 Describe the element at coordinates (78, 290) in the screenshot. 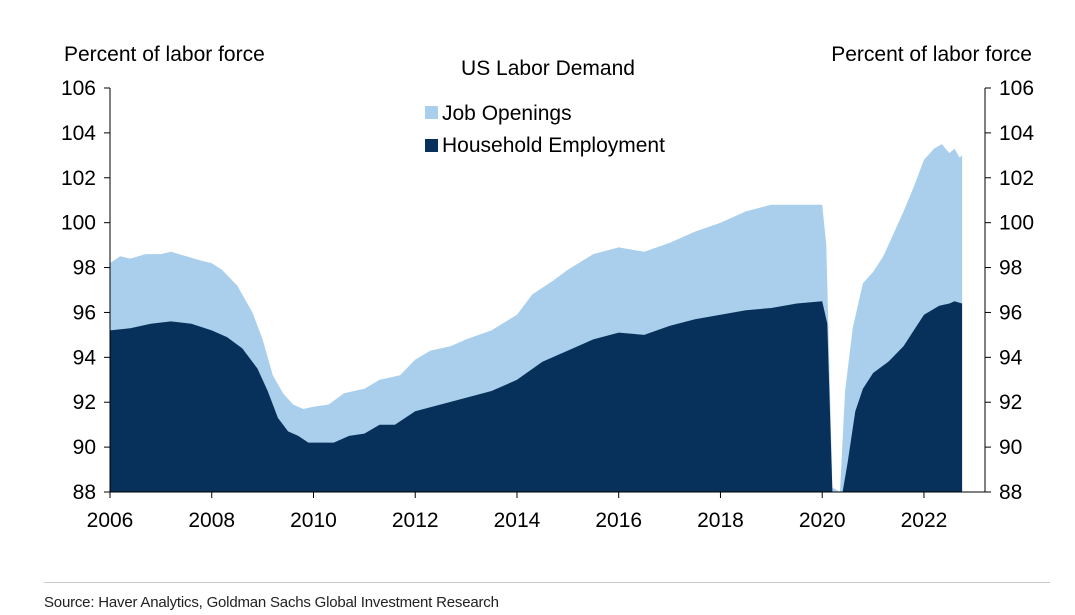

I see `left-y-tick-labels: 88 90 92 94 96 98 100 102 104 106` at that location.